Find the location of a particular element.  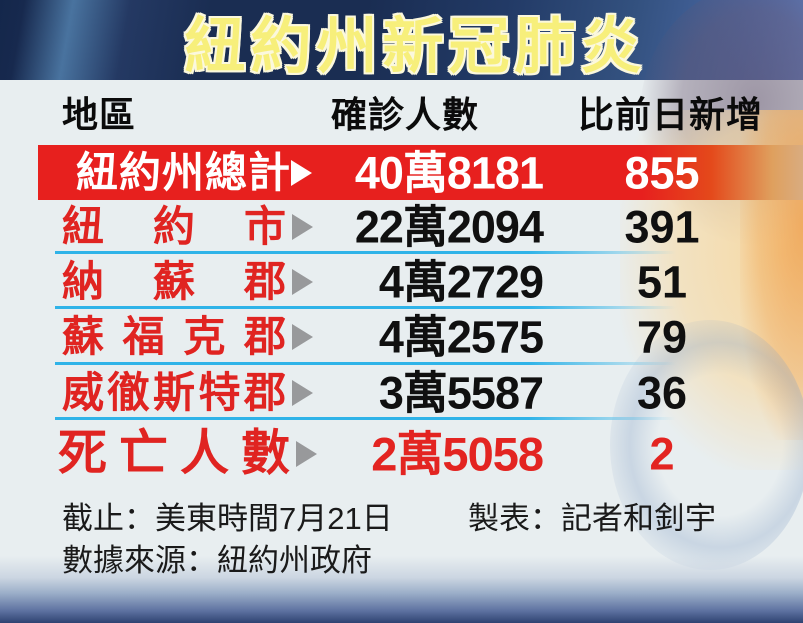

confirmed-count: 4萬2575 is located at coordinates (461, 337).